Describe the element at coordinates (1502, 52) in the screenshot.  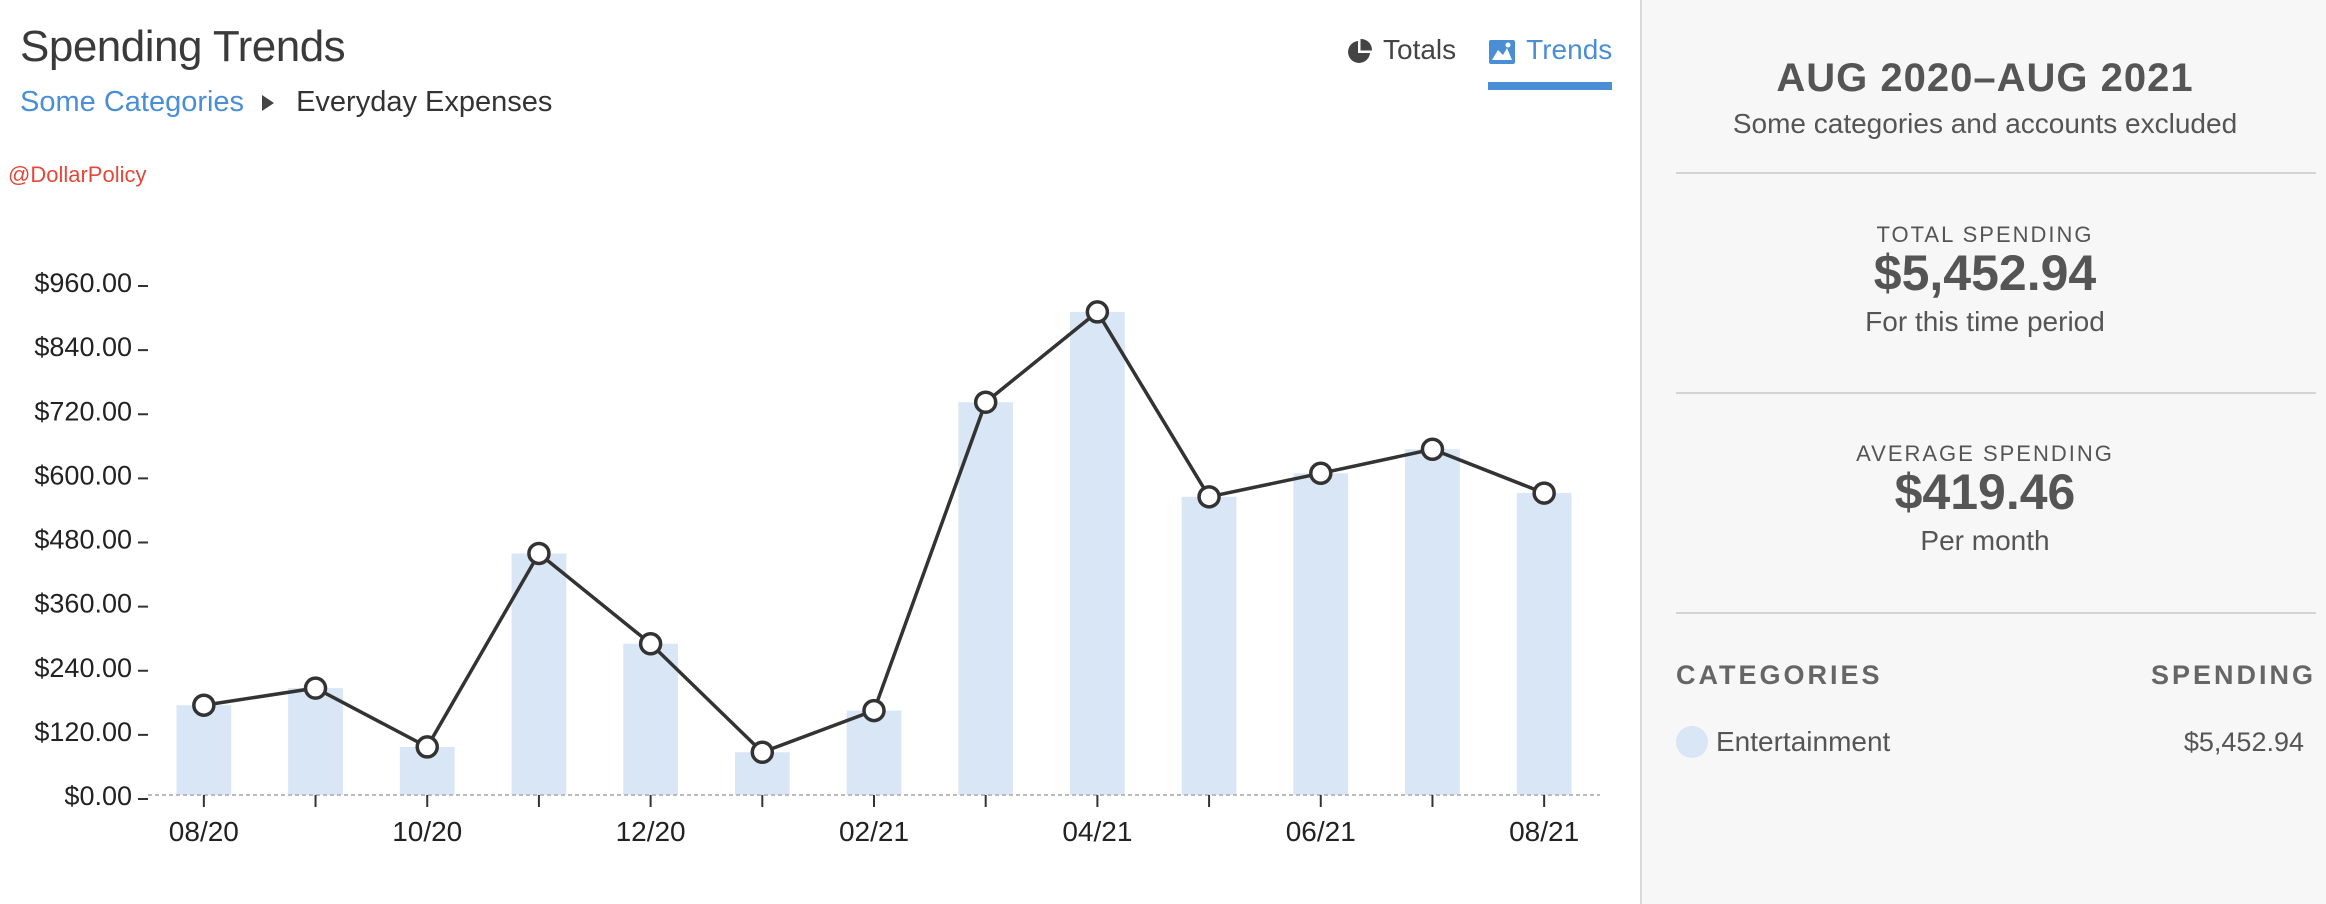
I see `area-chart-icon` at that location.